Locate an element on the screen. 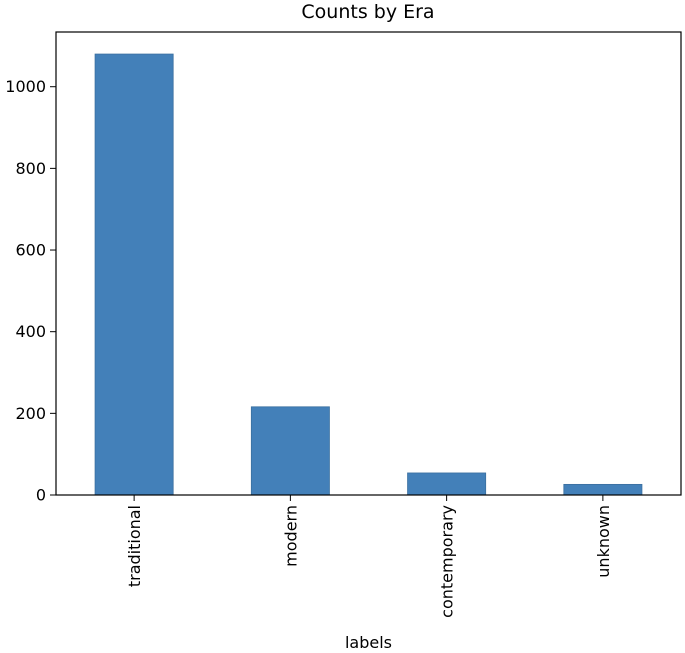  x-tick-label: unknown is located at coordinates (603, 541).